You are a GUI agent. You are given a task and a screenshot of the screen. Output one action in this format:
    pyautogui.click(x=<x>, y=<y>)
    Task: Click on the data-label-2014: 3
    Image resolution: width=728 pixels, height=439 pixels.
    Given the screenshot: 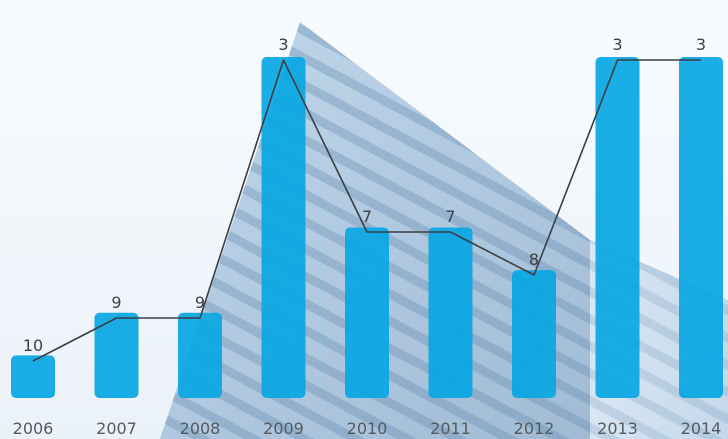 What is the action you would take?
    pyautogui.click(x=701, y=44)
    